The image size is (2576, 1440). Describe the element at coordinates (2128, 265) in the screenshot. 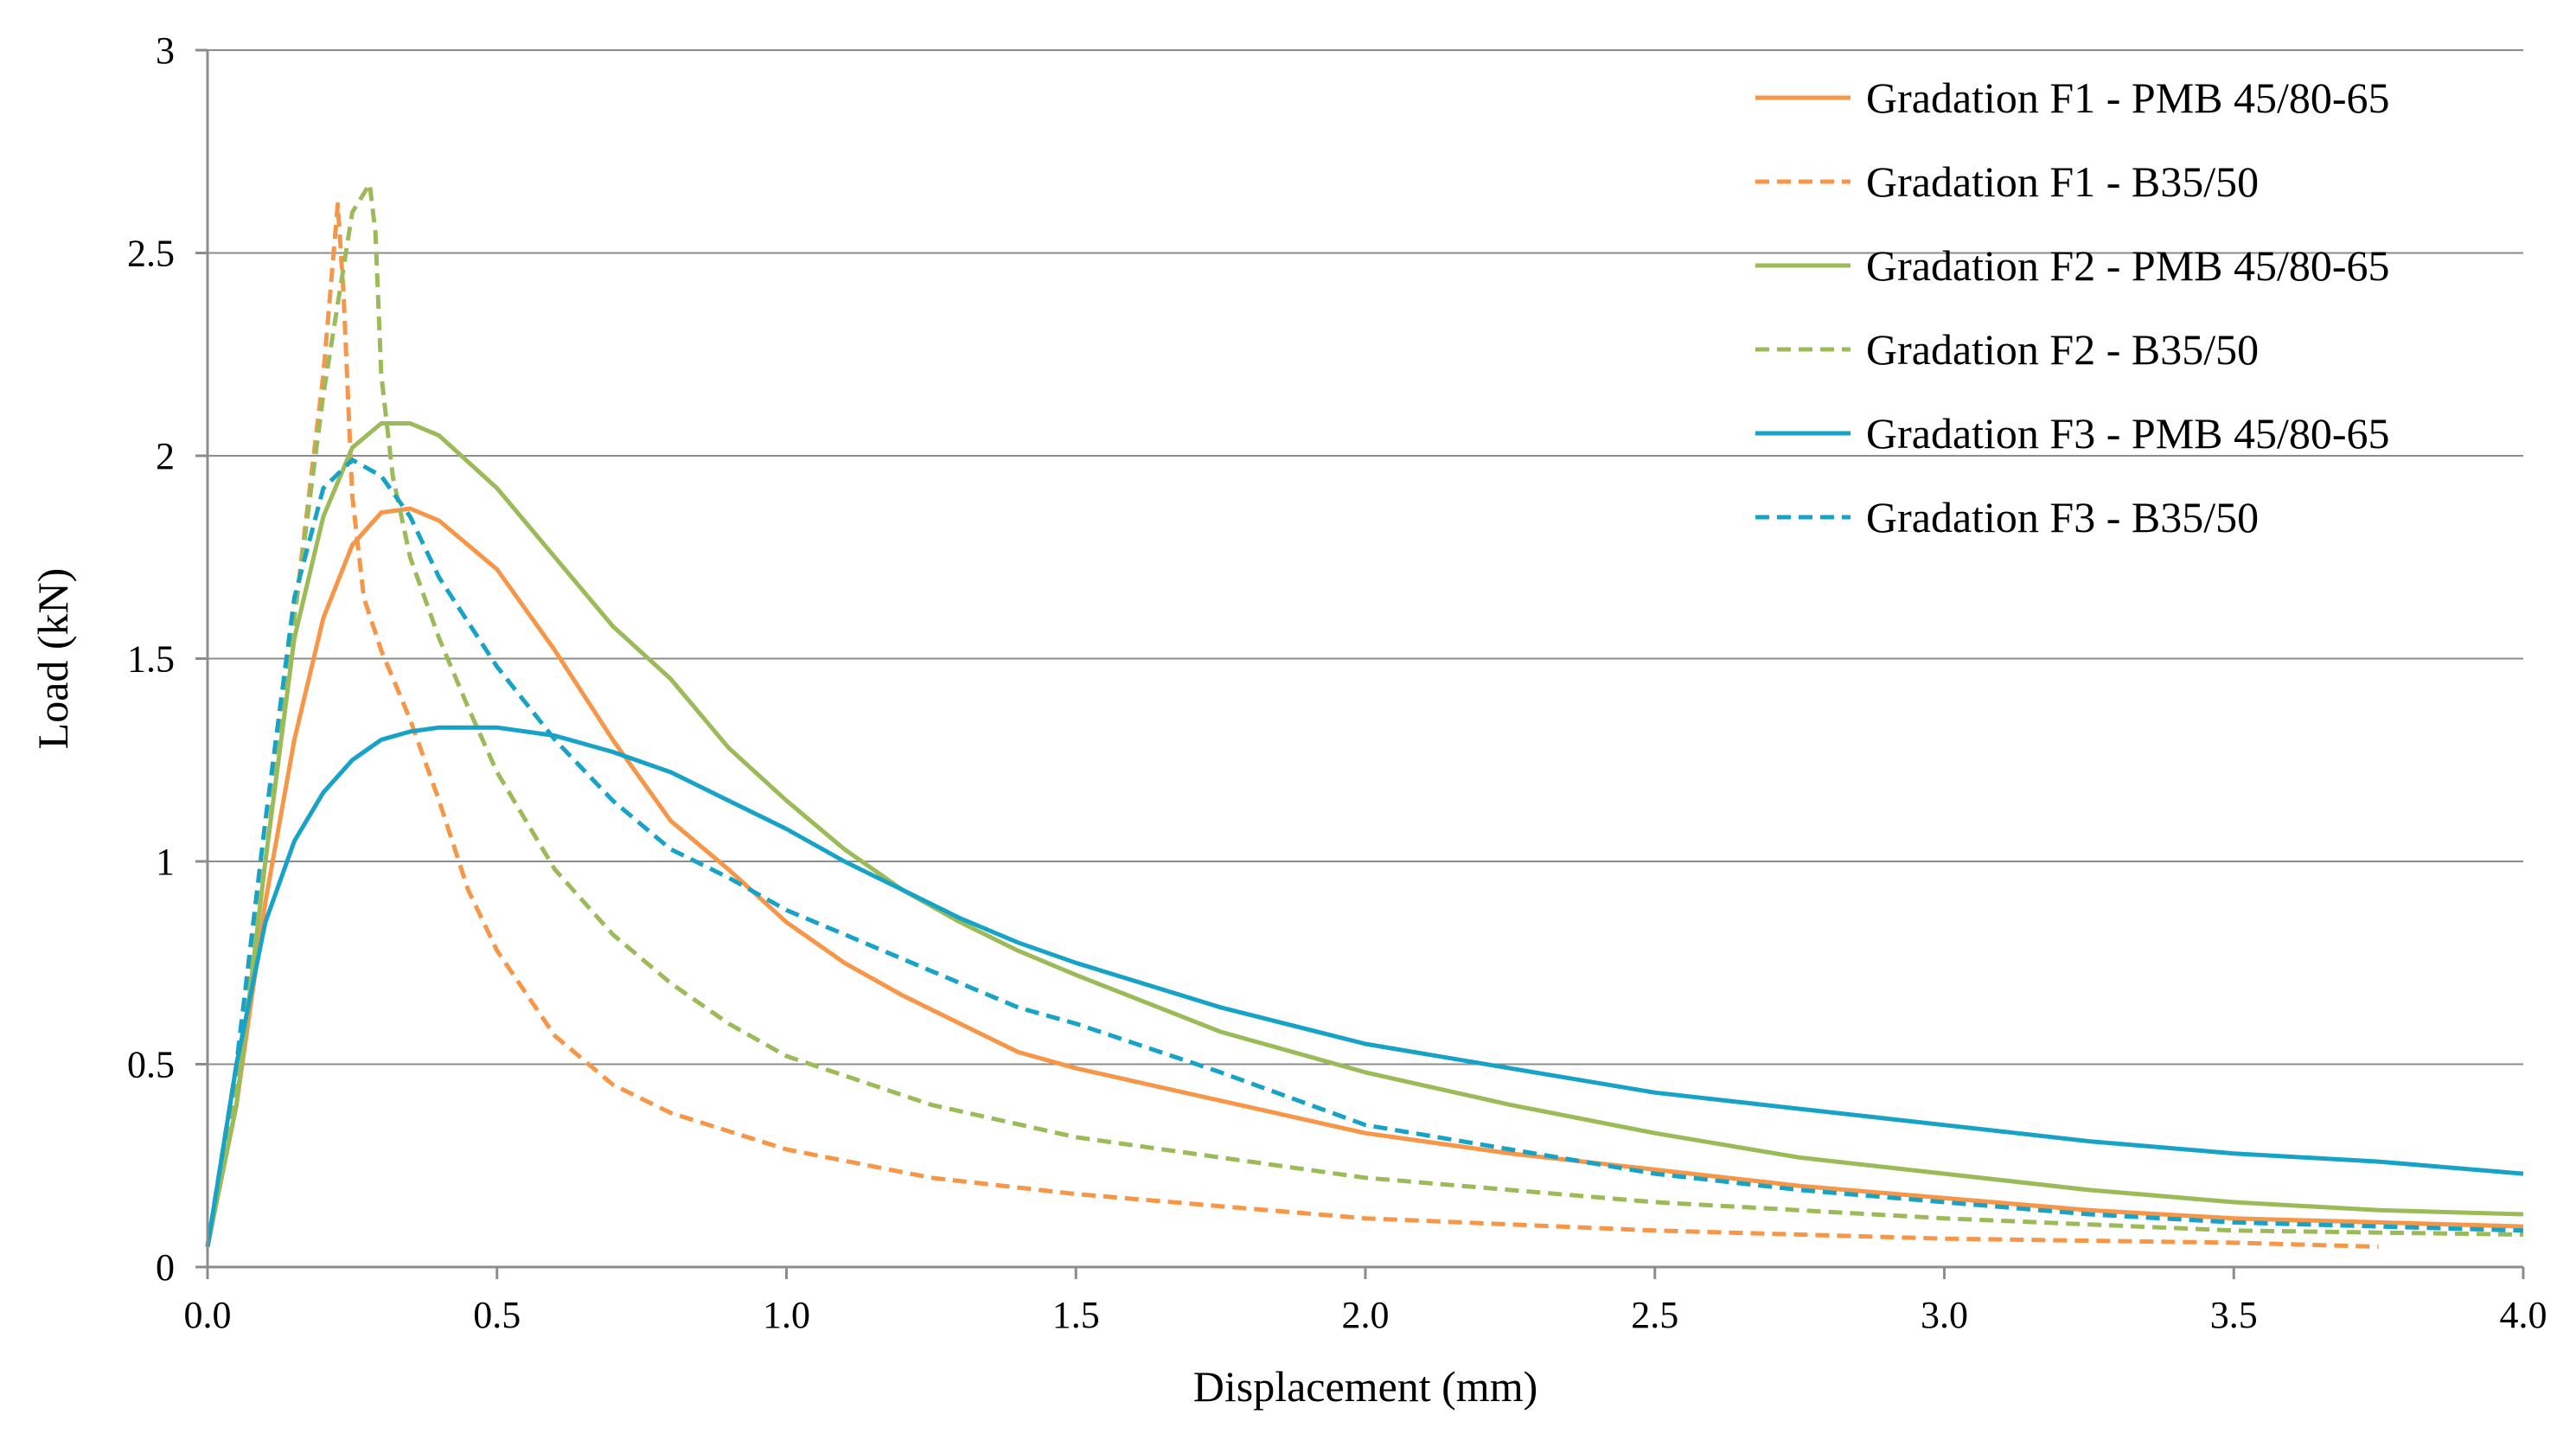

I see `legend-label: Gradation F2 - PMB 45/80-65` at that location.